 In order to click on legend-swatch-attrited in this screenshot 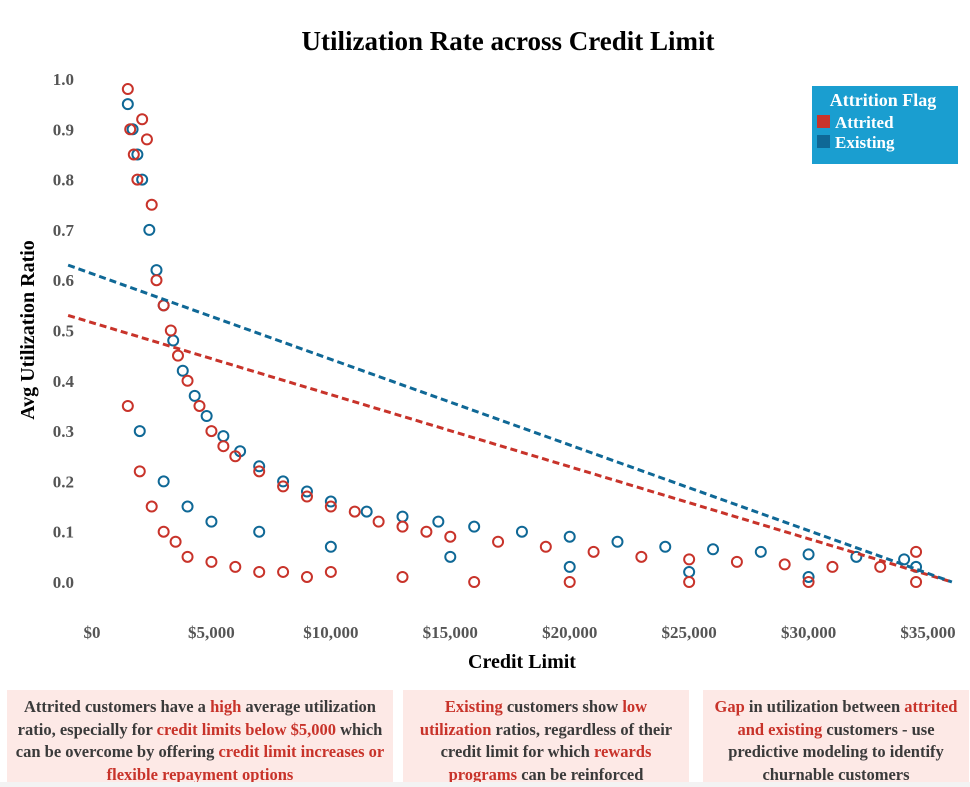, I will do `click(823, 121)`.